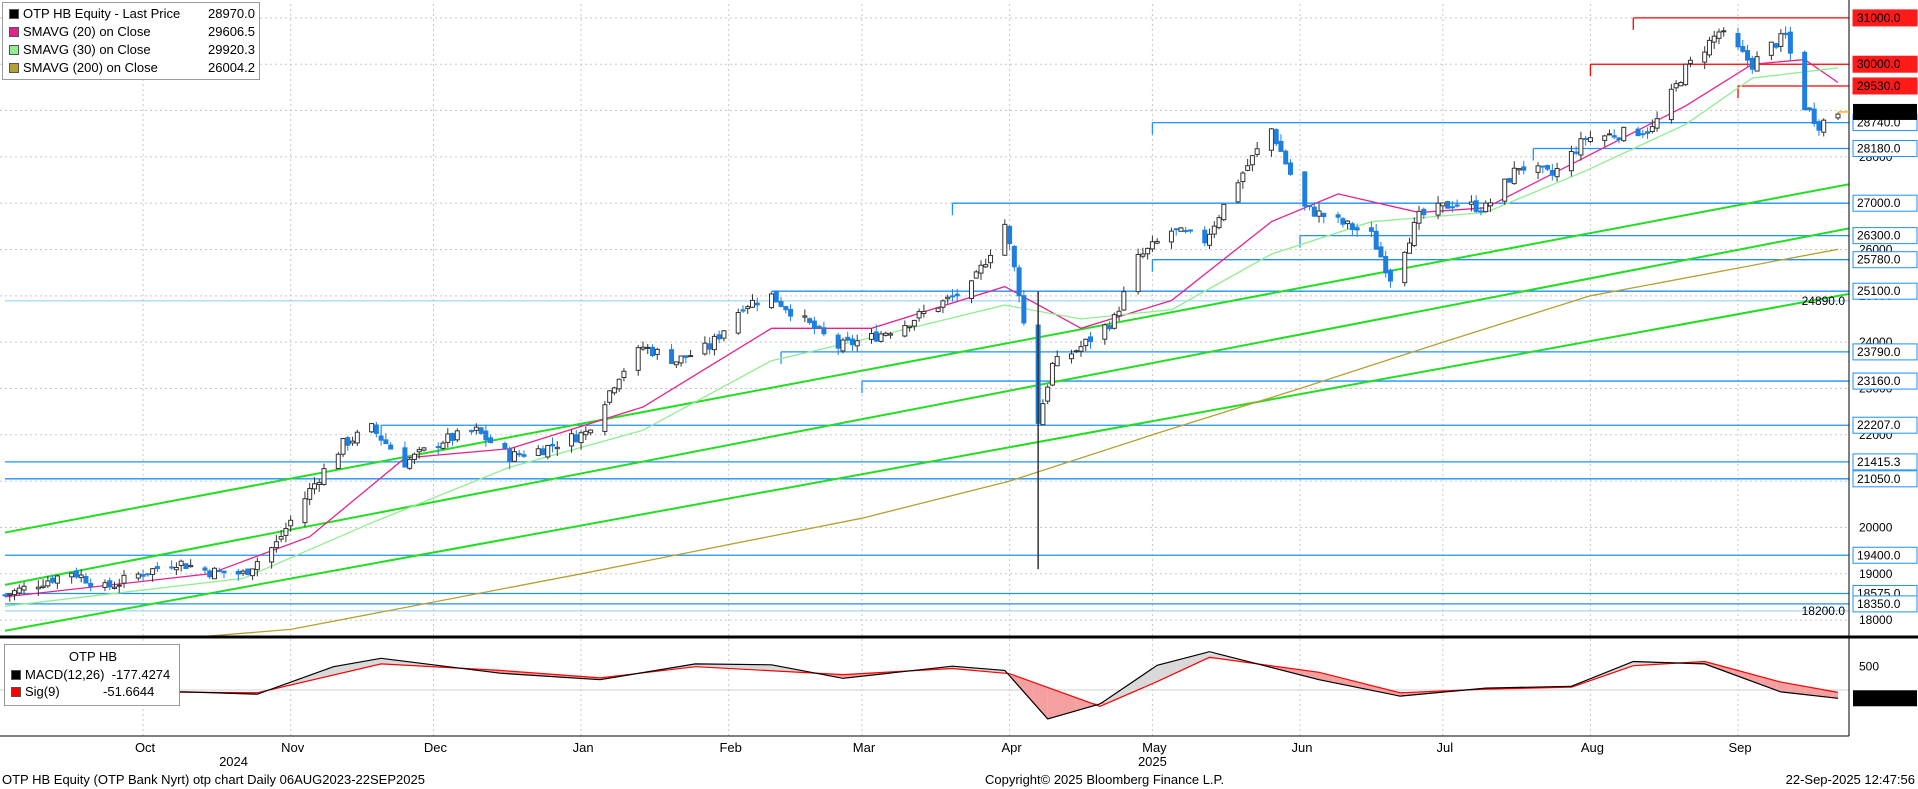 This screenshot has width=1918, height=789. I want to click on month-tick-label: Aug, so click(1592, 747).